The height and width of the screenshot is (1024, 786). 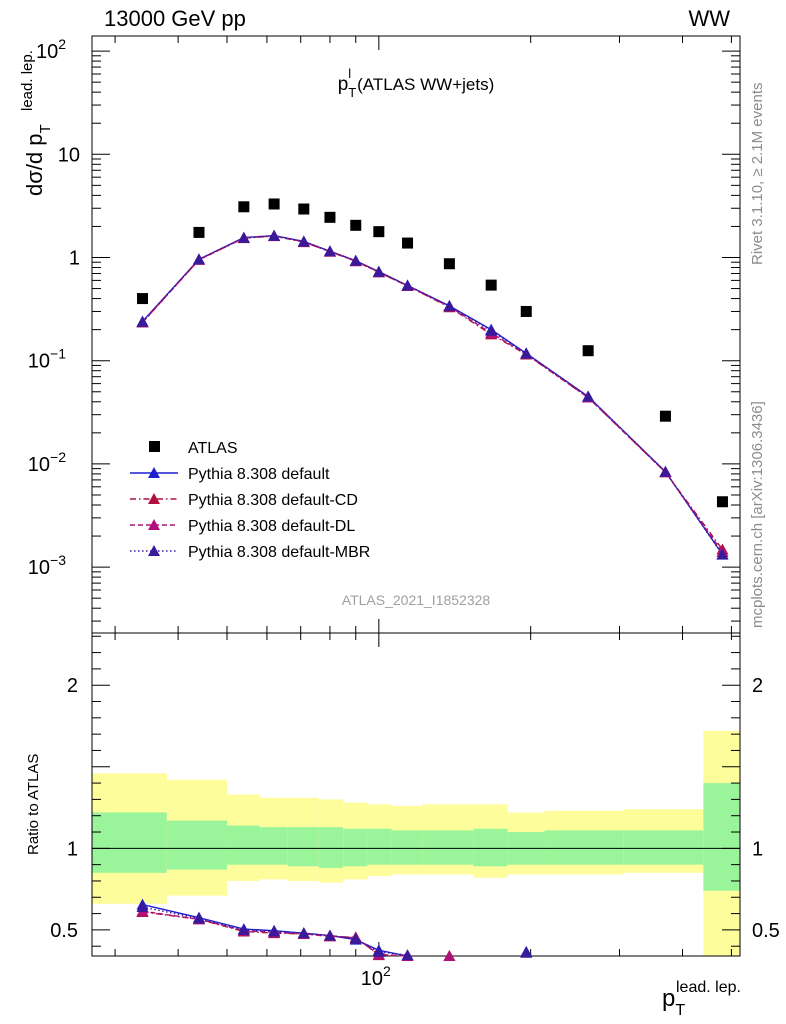 I want to click on y-tick-label: 10⁻³, so click(x=47, y=565).